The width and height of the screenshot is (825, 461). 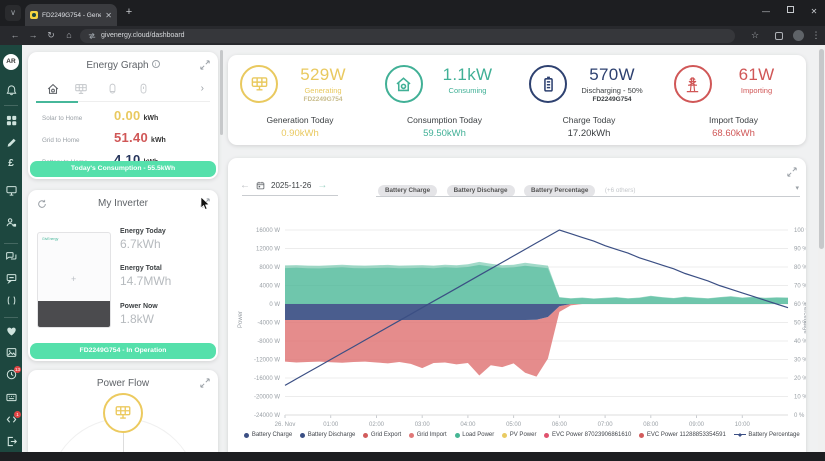 I want to click on stat-today-label: Consumption Today, so click(x=444, y=120).